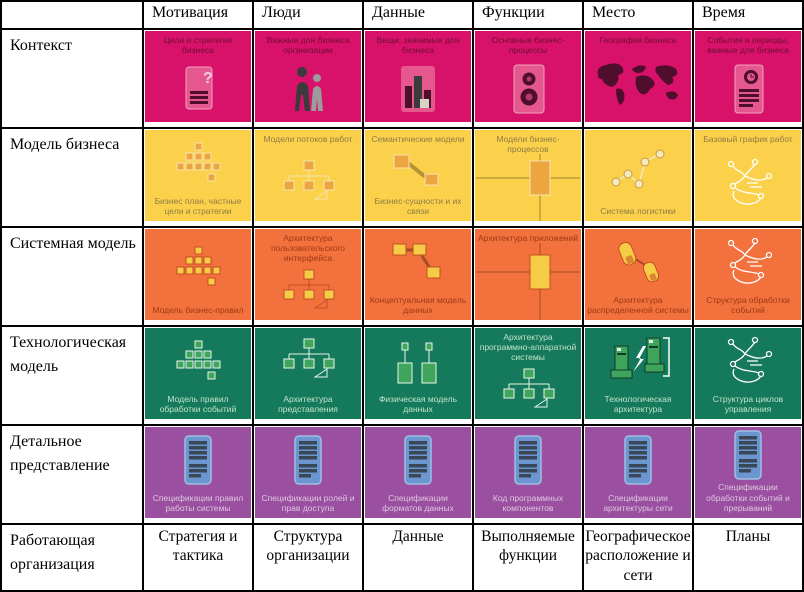  I want to click on cell-block: Цели и стратегия бизнеса?, so click(198, 76).